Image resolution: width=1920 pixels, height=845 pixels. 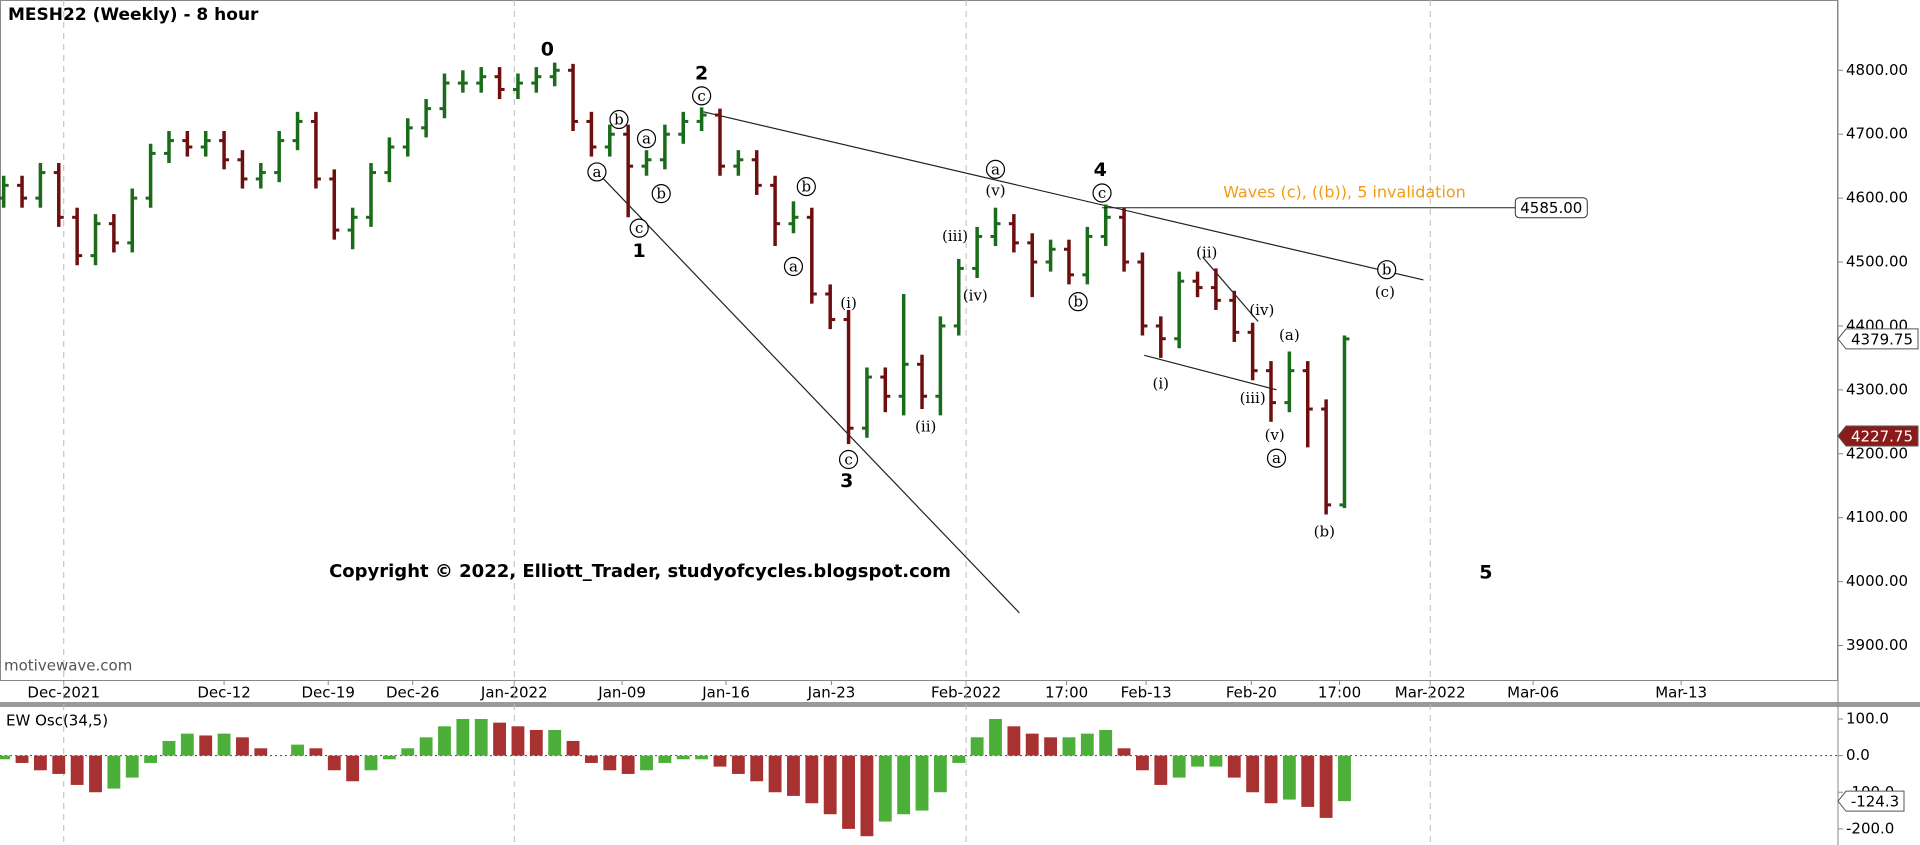 I want to click on wave-label: (a), so click(x=1289, y=335).